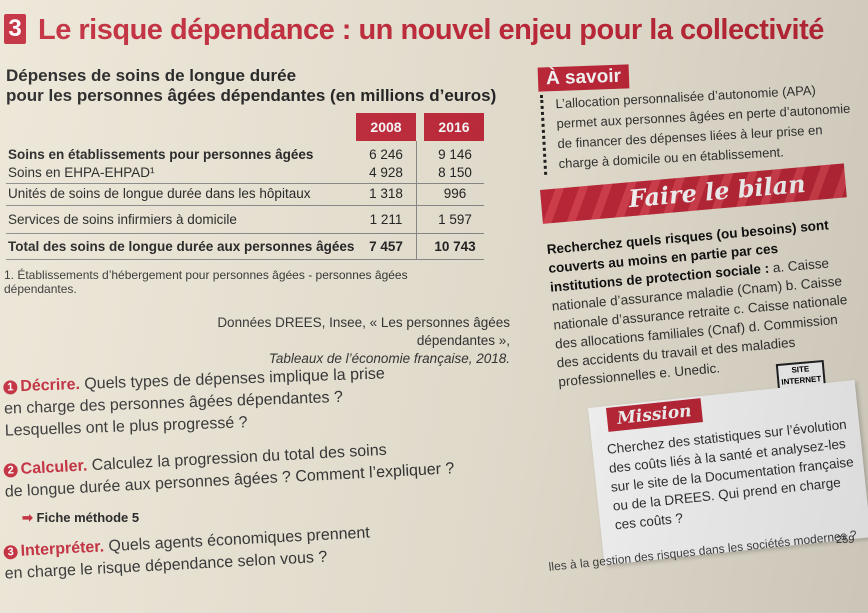 Image resolution: width=868 pixels, height=613 pixels. Describe the element at coordinates (386, 219) in the screenshot. I see `value-2008: 1 211` at that location.